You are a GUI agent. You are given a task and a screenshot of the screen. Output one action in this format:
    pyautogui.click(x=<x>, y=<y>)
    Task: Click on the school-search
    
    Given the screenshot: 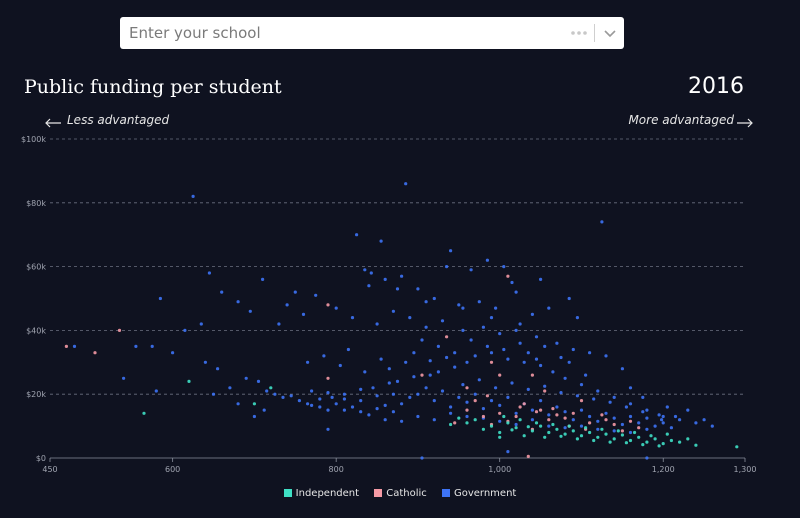 What is the action you would take?
    pyautogui.click(x=372, y=33)
    